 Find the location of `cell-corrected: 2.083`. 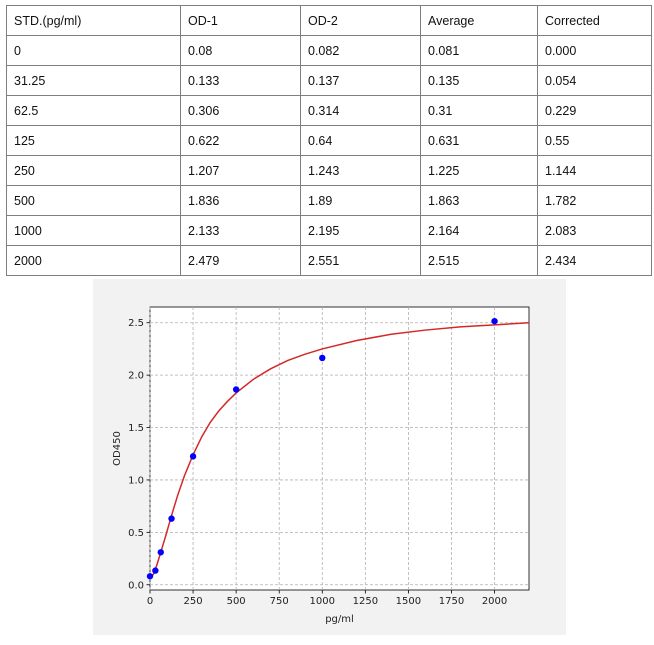

cell-corrected: 2.083 is located at coordinates (594, 230).